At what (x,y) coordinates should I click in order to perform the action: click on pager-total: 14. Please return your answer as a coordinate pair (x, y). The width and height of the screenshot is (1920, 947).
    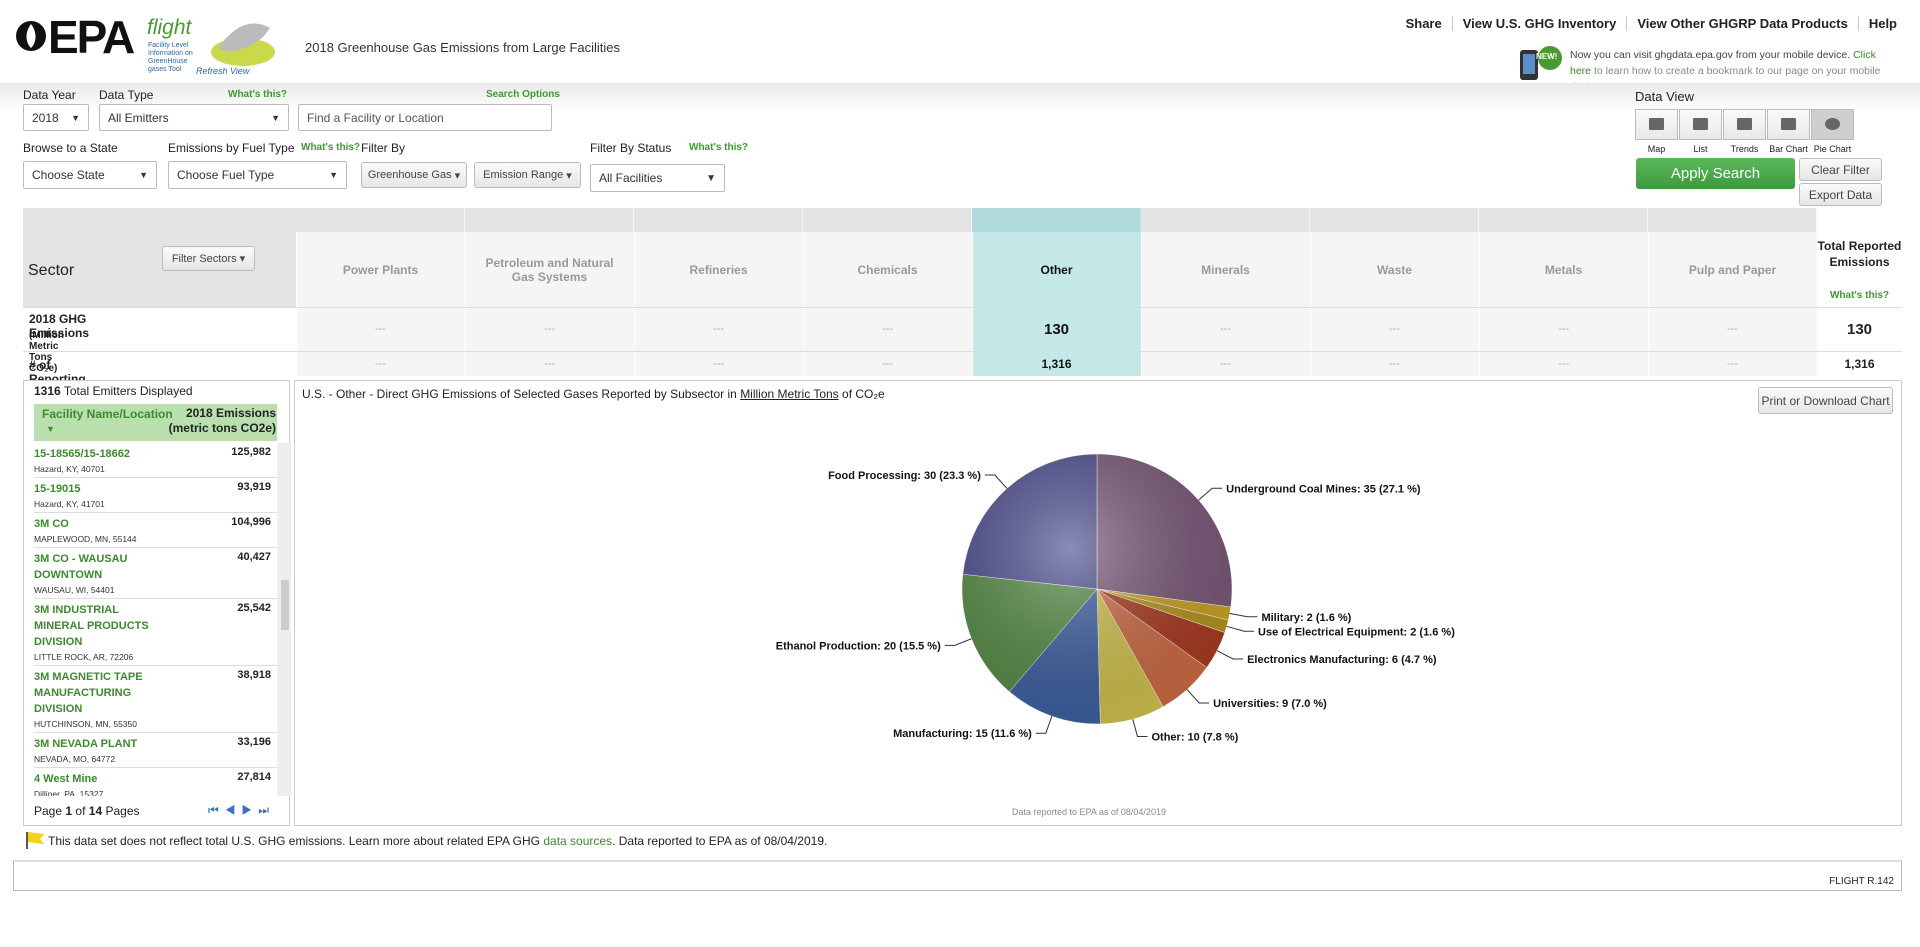
    Looking at the image, I should click on (95, 811).